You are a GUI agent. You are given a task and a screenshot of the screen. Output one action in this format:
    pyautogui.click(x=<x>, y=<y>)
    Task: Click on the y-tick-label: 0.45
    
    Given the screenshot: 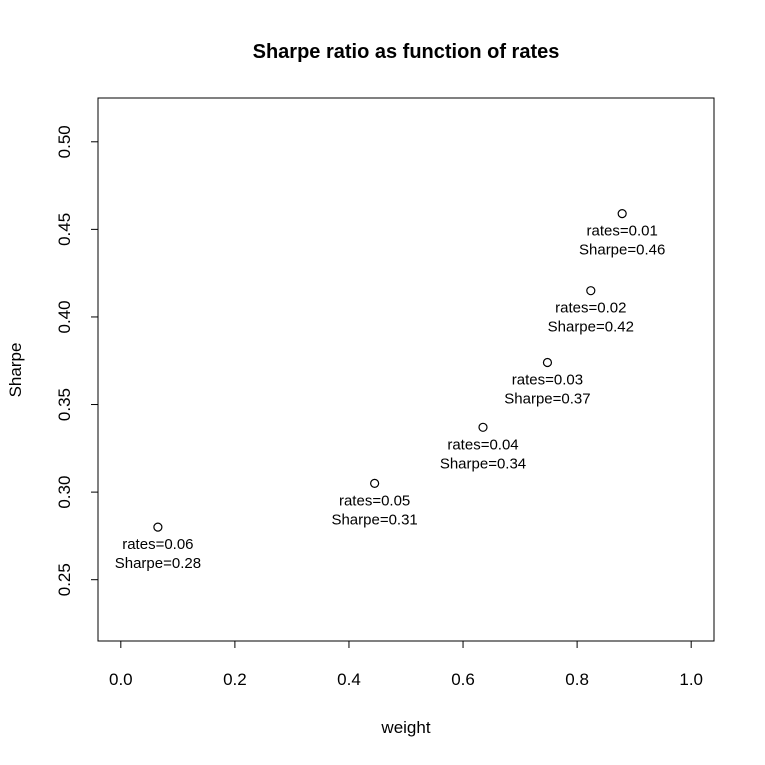 What is the action you would take?
    pyautogui.click(x=64, y=229)
    